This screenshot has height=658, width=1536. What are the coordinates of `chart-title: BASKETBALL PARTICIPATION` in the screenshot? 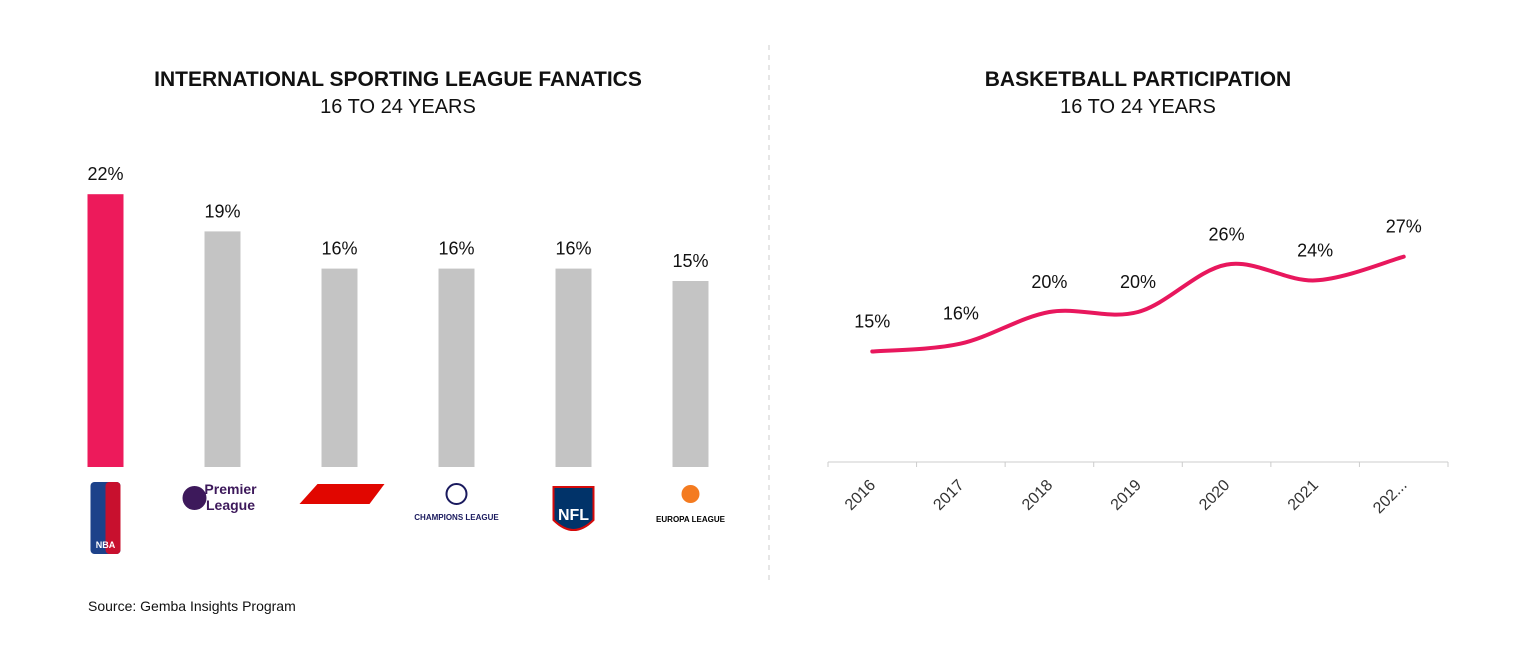 It's located at (1138, 79).